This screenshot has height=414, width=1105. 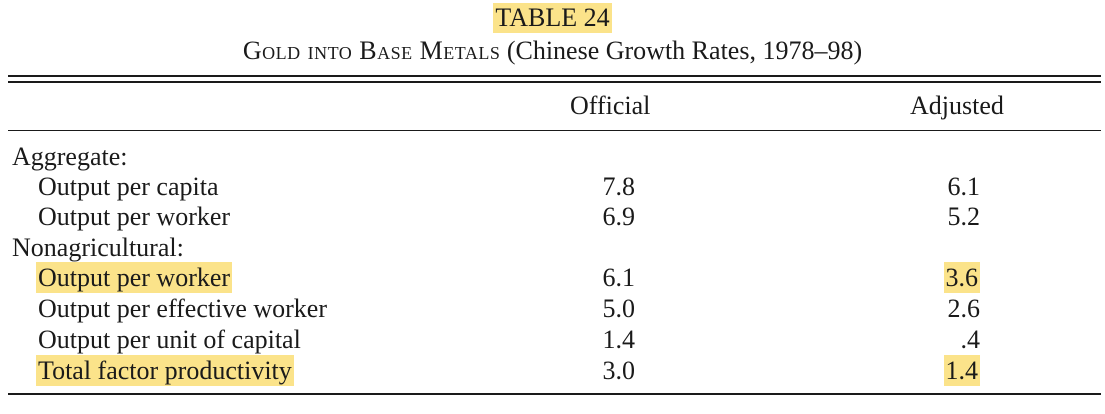 What do you see at coordinates (964, 186) in the screenshot?
I see `adjusted-value: 6.1` at bounding box center [964, 186].